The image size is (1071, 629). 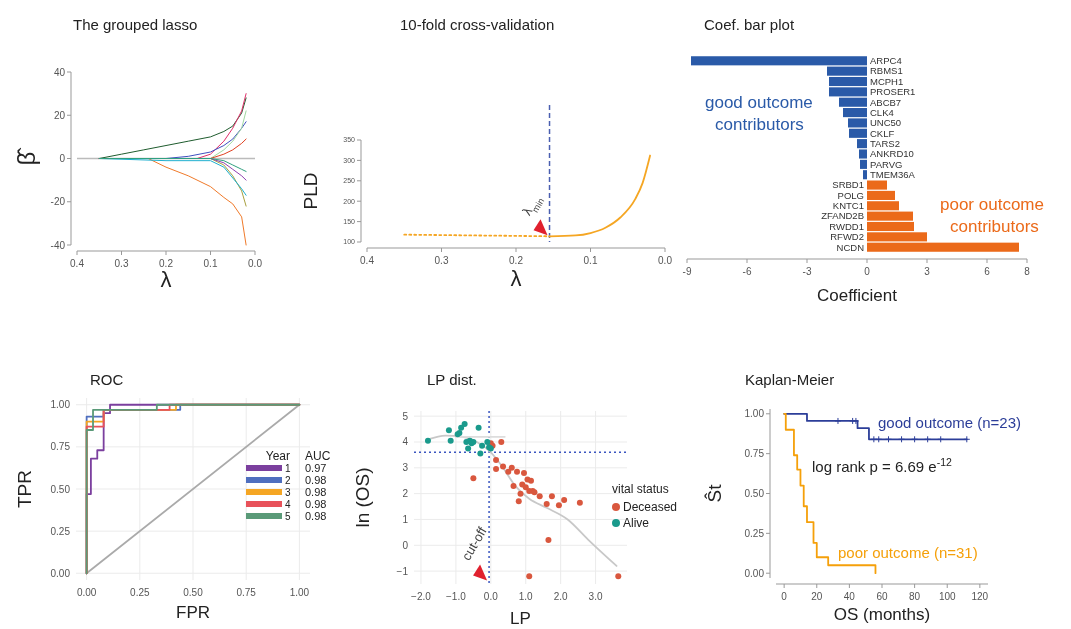 What do you see at coordinates (882, 614) in the screenshot?
I see `x-axis-title: OS (months)` at bounding box center [882, 614].